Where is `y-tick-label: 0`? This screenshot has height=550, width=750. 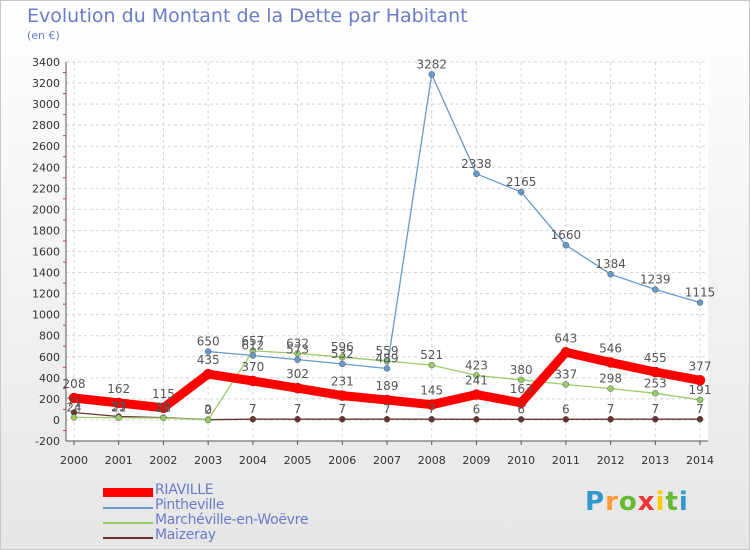 y-tick-label: 0 is located at coordinates (56, 420).